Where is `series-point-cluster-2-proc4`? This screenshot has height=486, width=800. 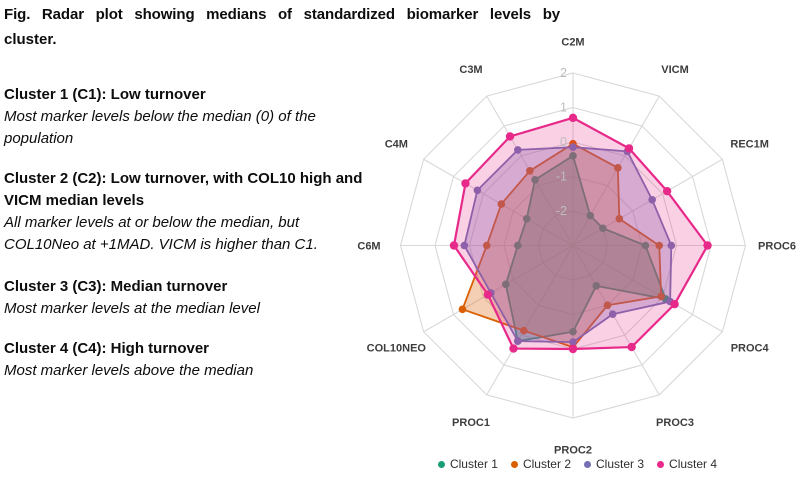 series-point-cluster-2-proc4 is located at coordinates (661, 296).